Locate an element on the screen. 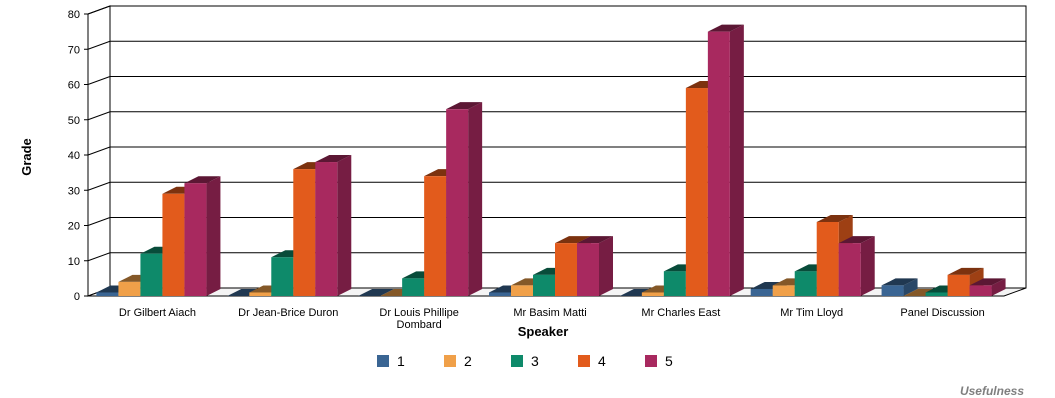 Image resolution: width=1055 pixels, height=398 pixels. x-tick-label: Dr Louis Phillipe Dombard is located at coordinates (418, 319).